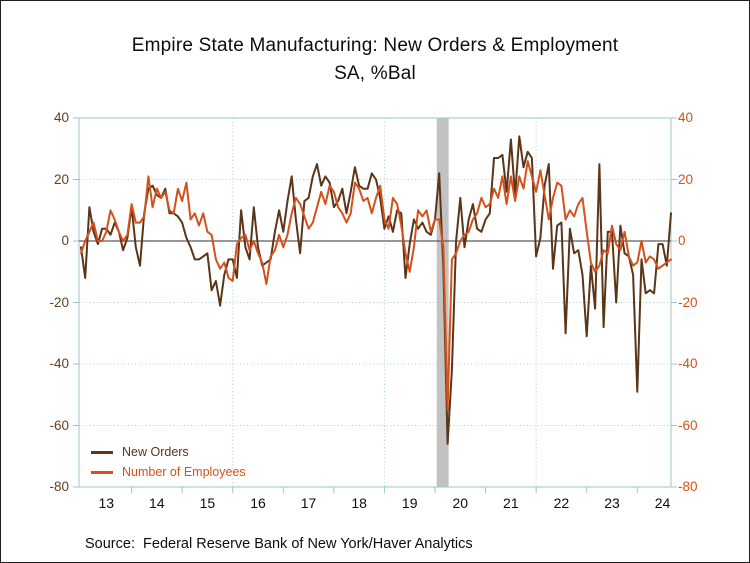 Image resolution: width=750 pixels, height=563 pixels. Describe the element at coordinates (184, 472) in the screenshot. I see `legend-label-employees: Number of Employees` at that location.